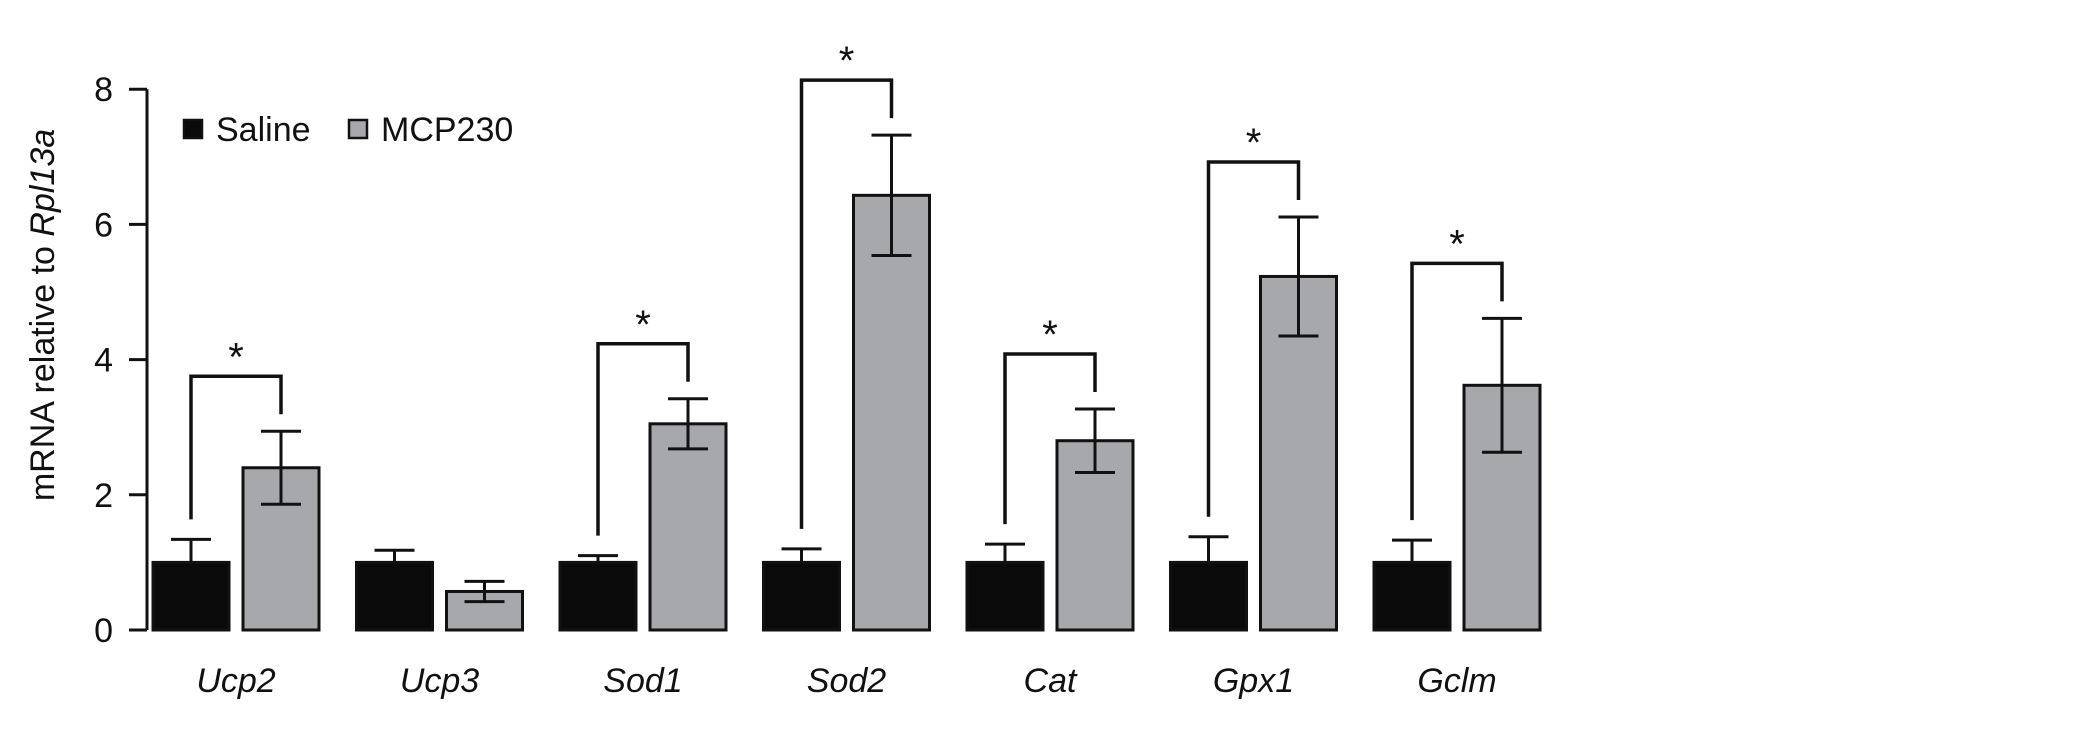  What do you see at coordinates (598, 558) in the screenshot?
I see `error-bar-saline-sod1` at bounding box center [598, 558].